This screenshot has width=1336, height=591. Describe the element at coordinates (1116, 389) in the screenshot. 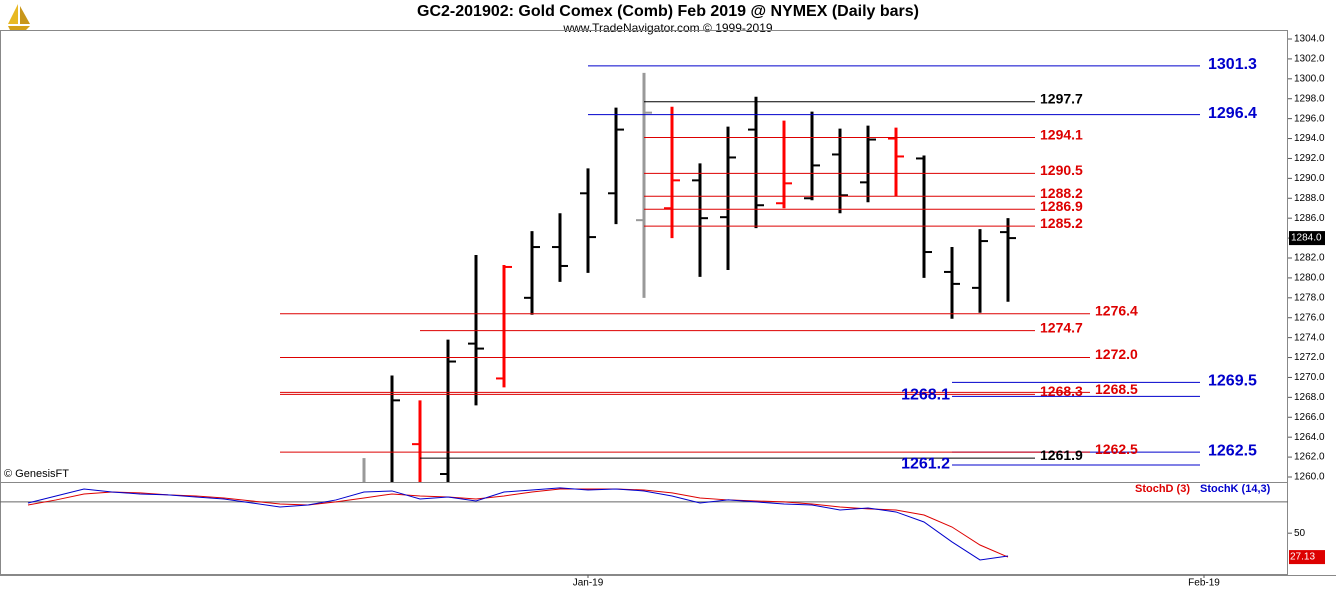

I see `level-label: 1268.5` at that location.